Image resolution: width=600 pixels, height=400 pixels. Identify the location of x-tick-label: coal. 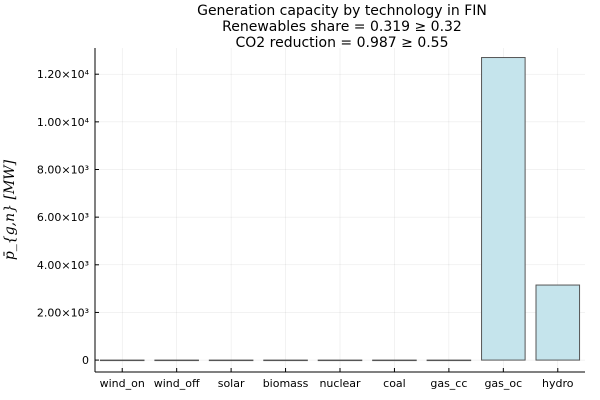
(394, 383).